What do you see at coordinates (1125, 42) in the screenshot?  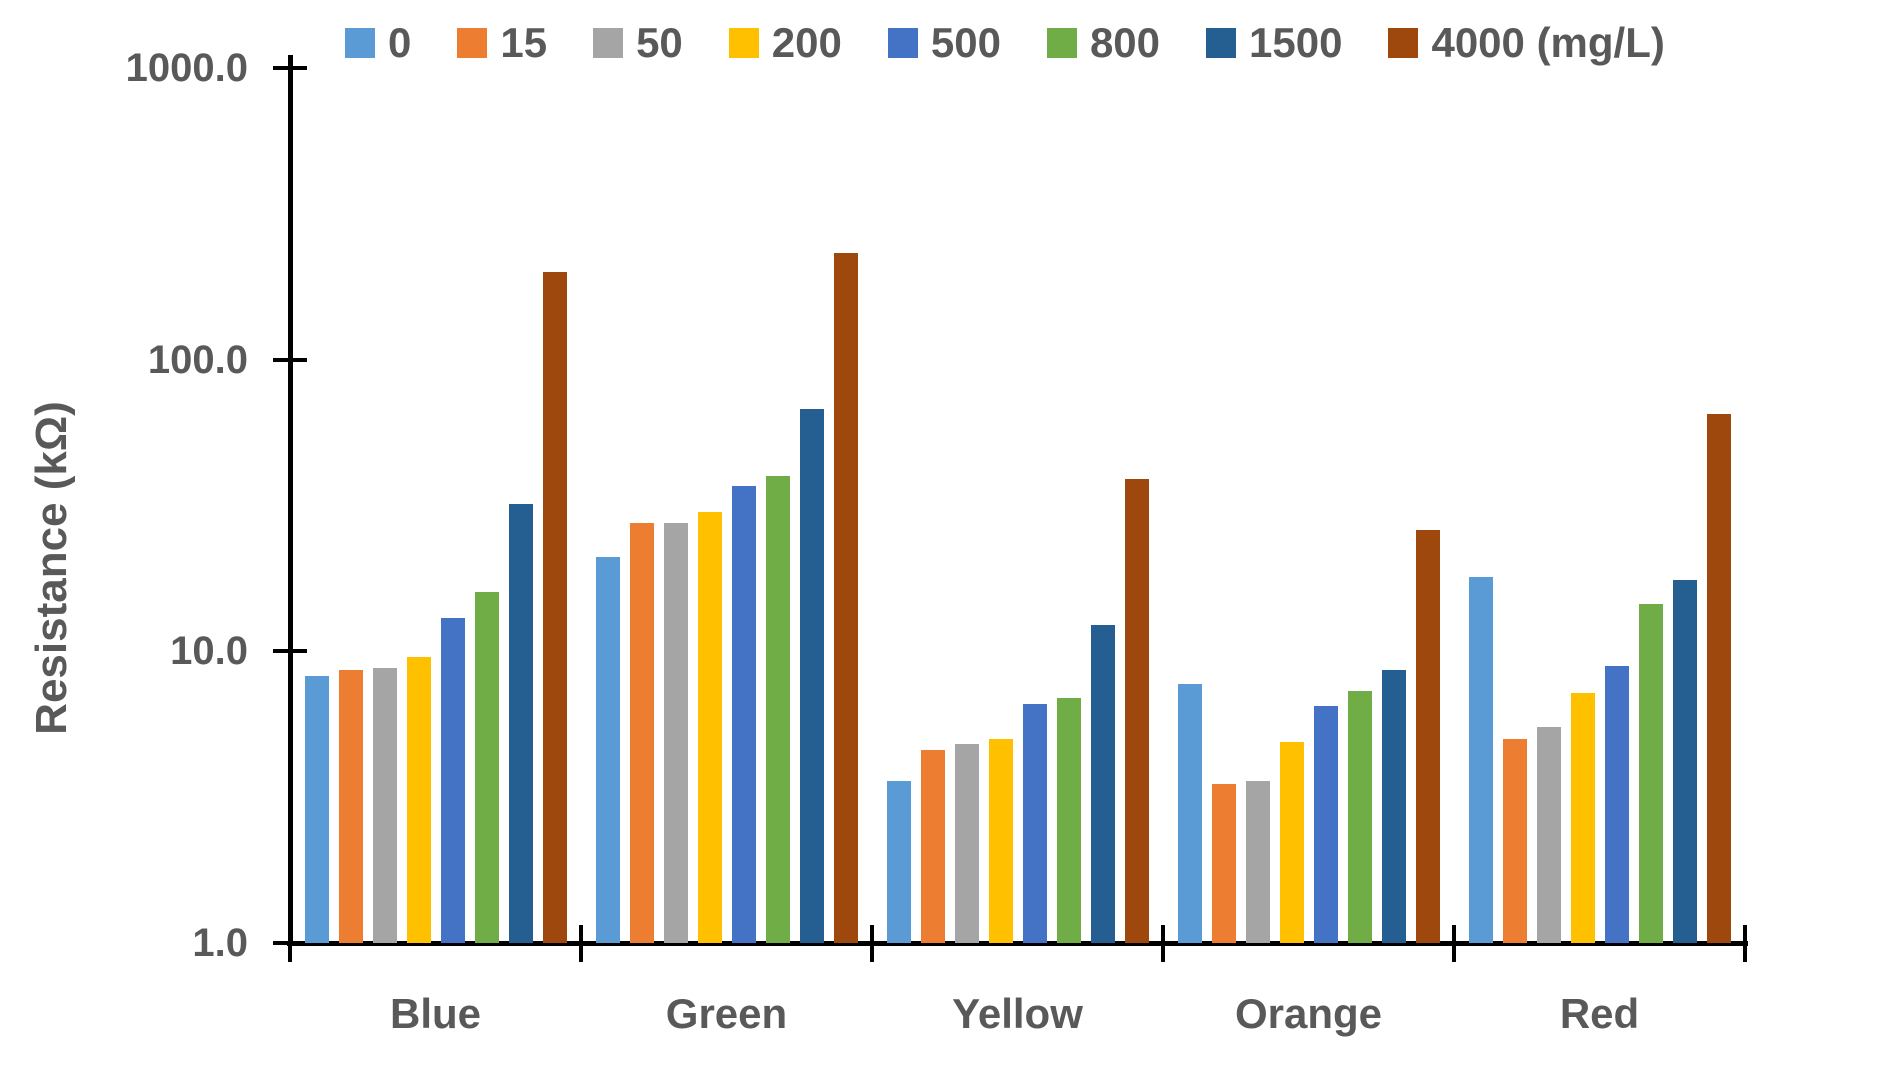 I see `legend-label: 800` at bounding box center [1125, 42].